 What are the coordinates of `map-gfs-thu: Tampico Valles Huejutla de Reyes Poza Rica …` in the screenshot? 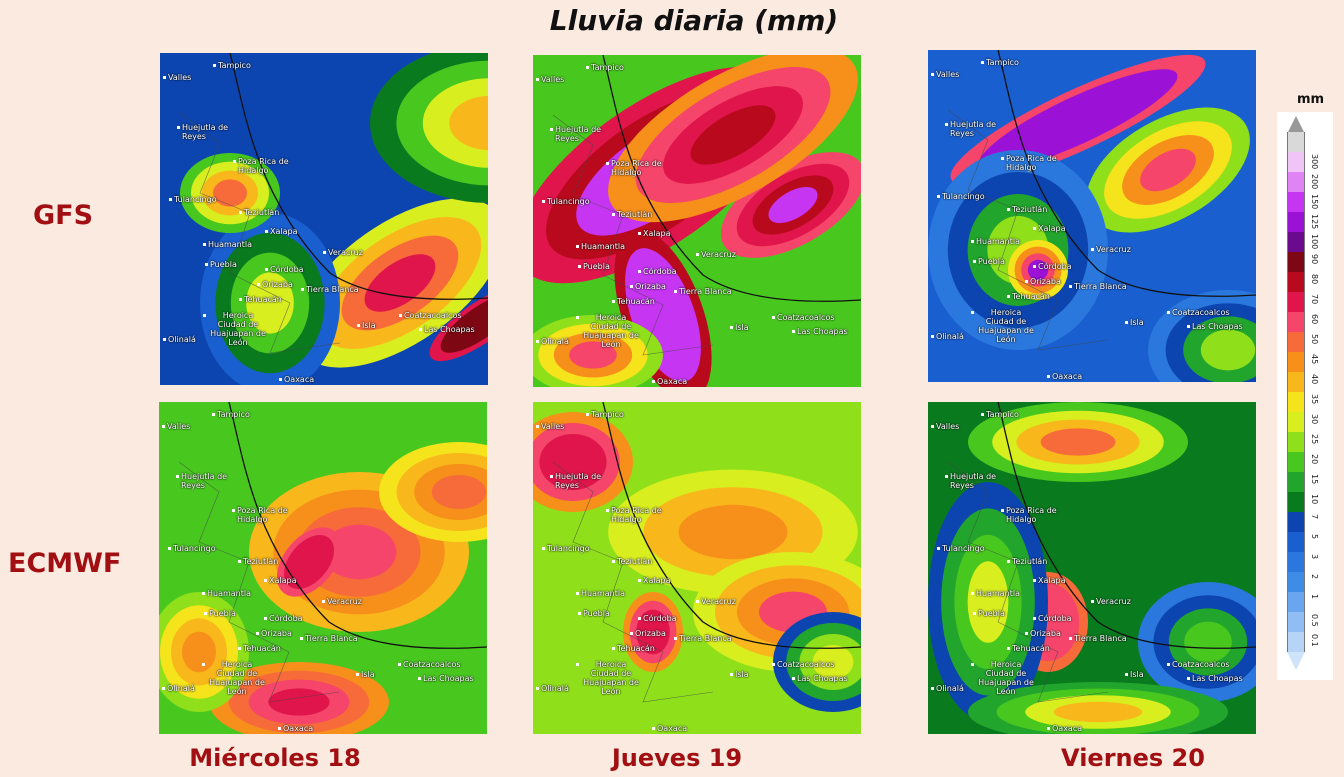 It's located at (697, 221).